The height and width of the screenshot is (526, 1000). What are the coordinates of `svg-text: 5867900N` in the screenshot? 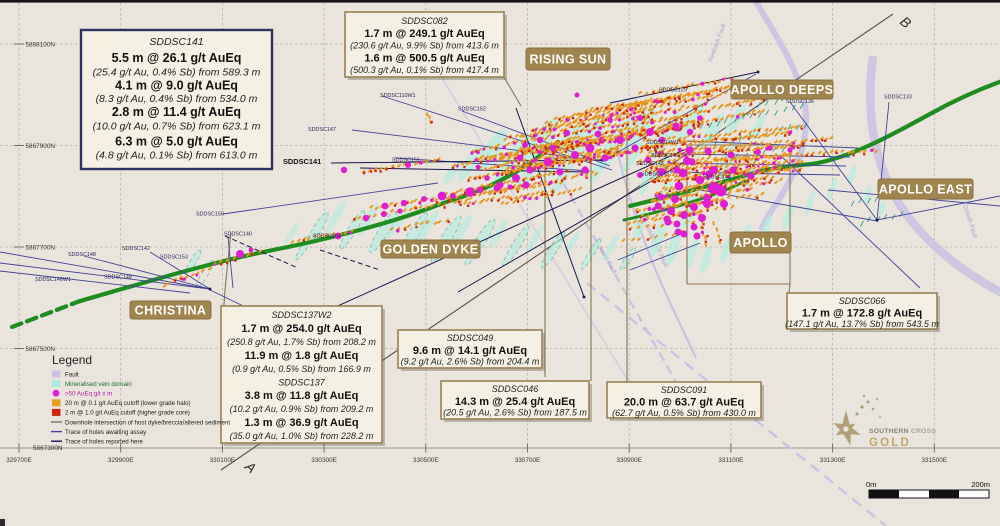 It's located at (41, 146).